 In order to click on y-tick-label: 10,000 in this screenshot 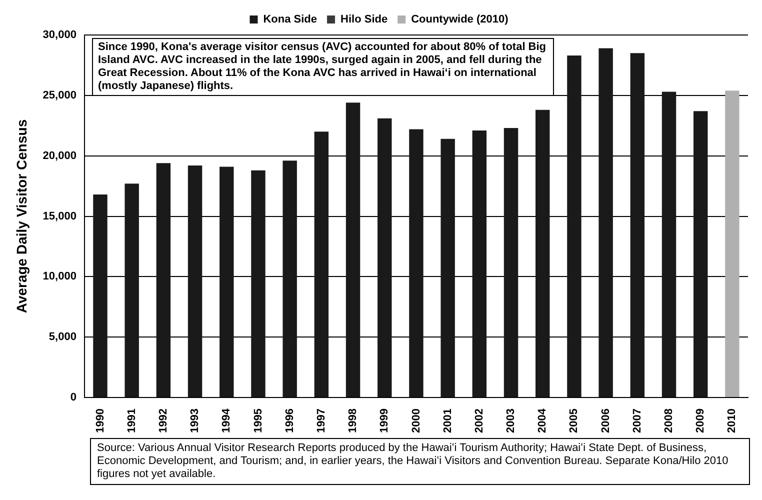, I will do `click(59, 276)`.